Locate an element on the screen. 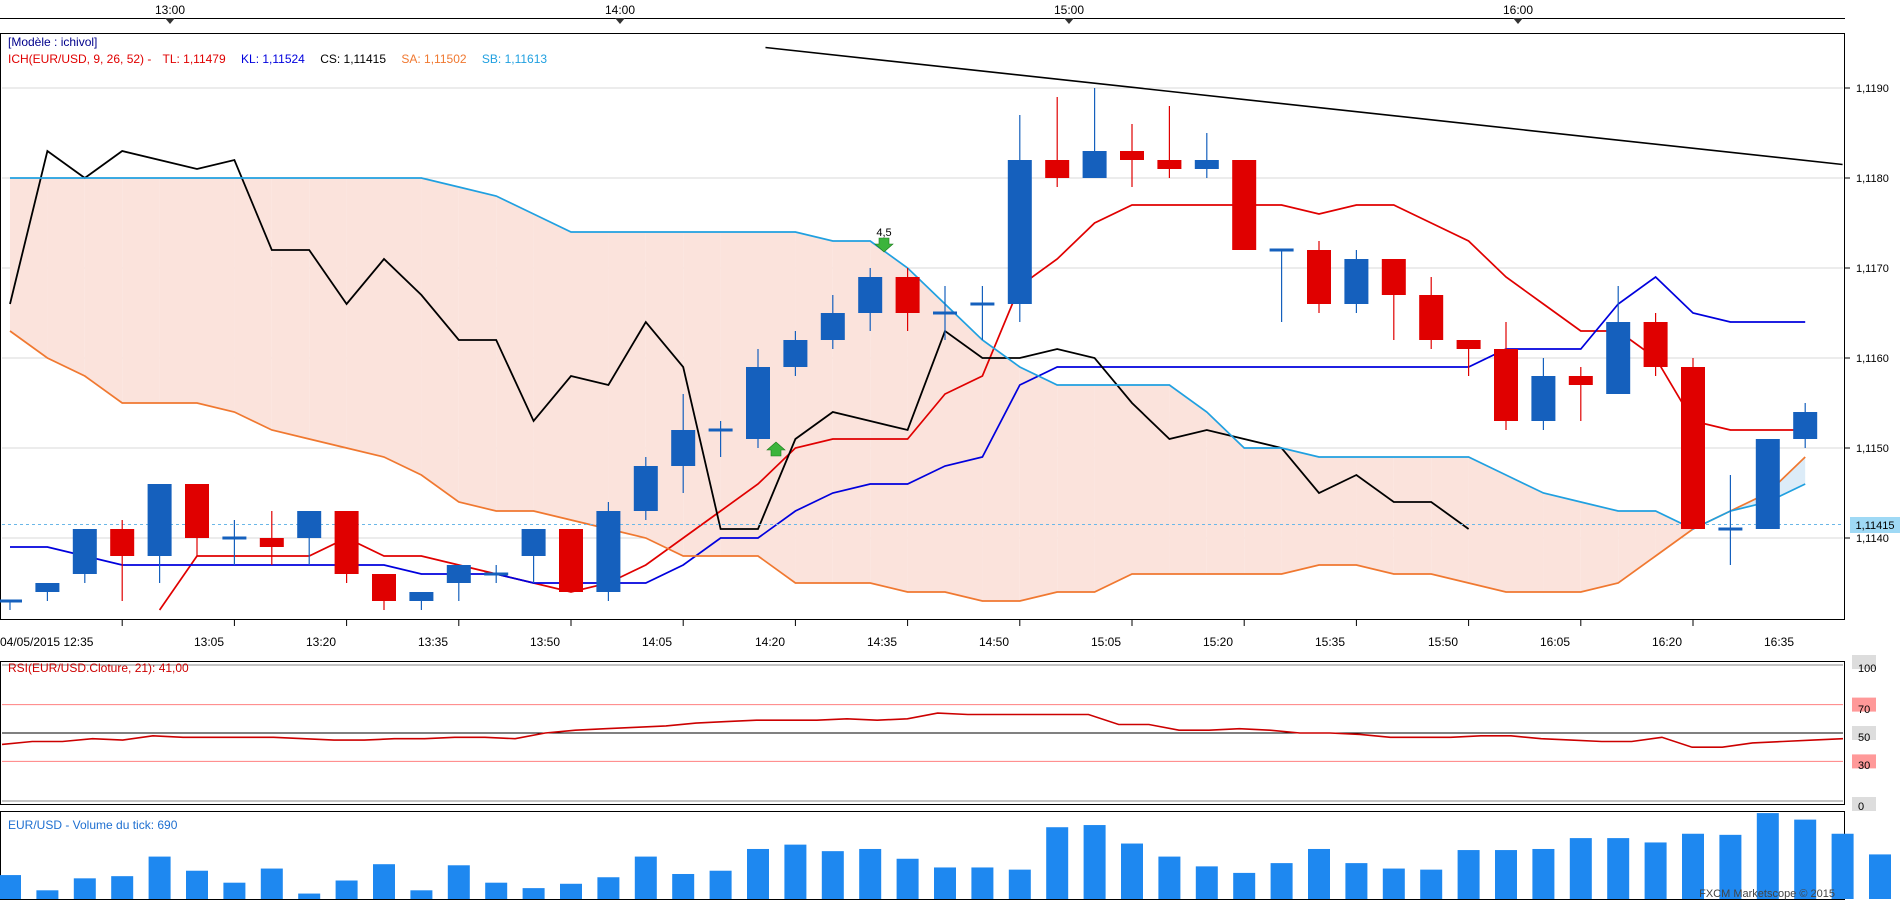  arrow-up-icon is located at coordinates (776, 449).